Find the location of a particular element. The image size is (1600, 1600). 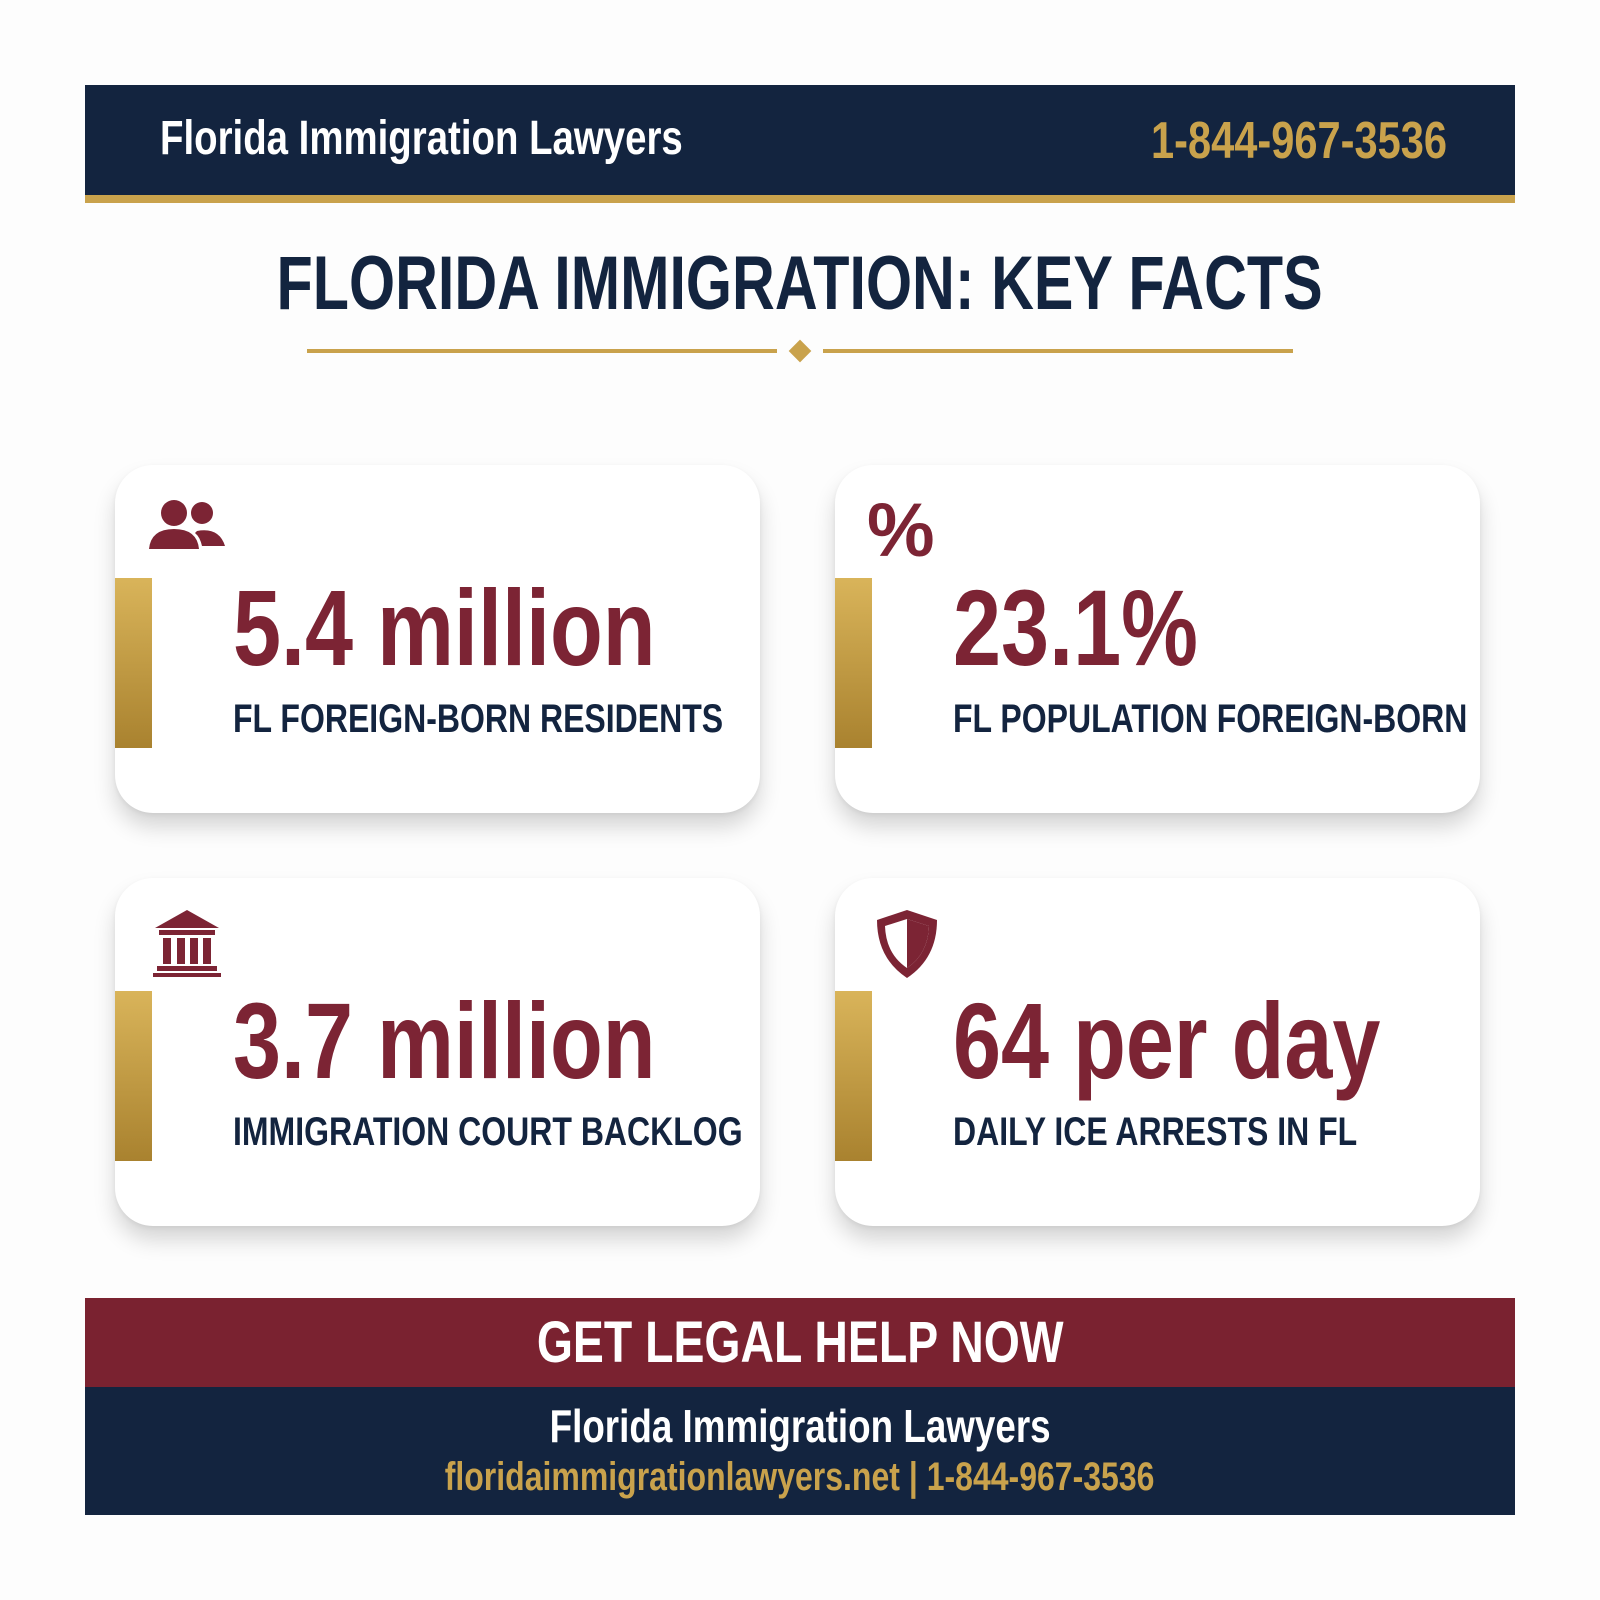

fact-value: 23.1% is located at coordinates (1075, 627).